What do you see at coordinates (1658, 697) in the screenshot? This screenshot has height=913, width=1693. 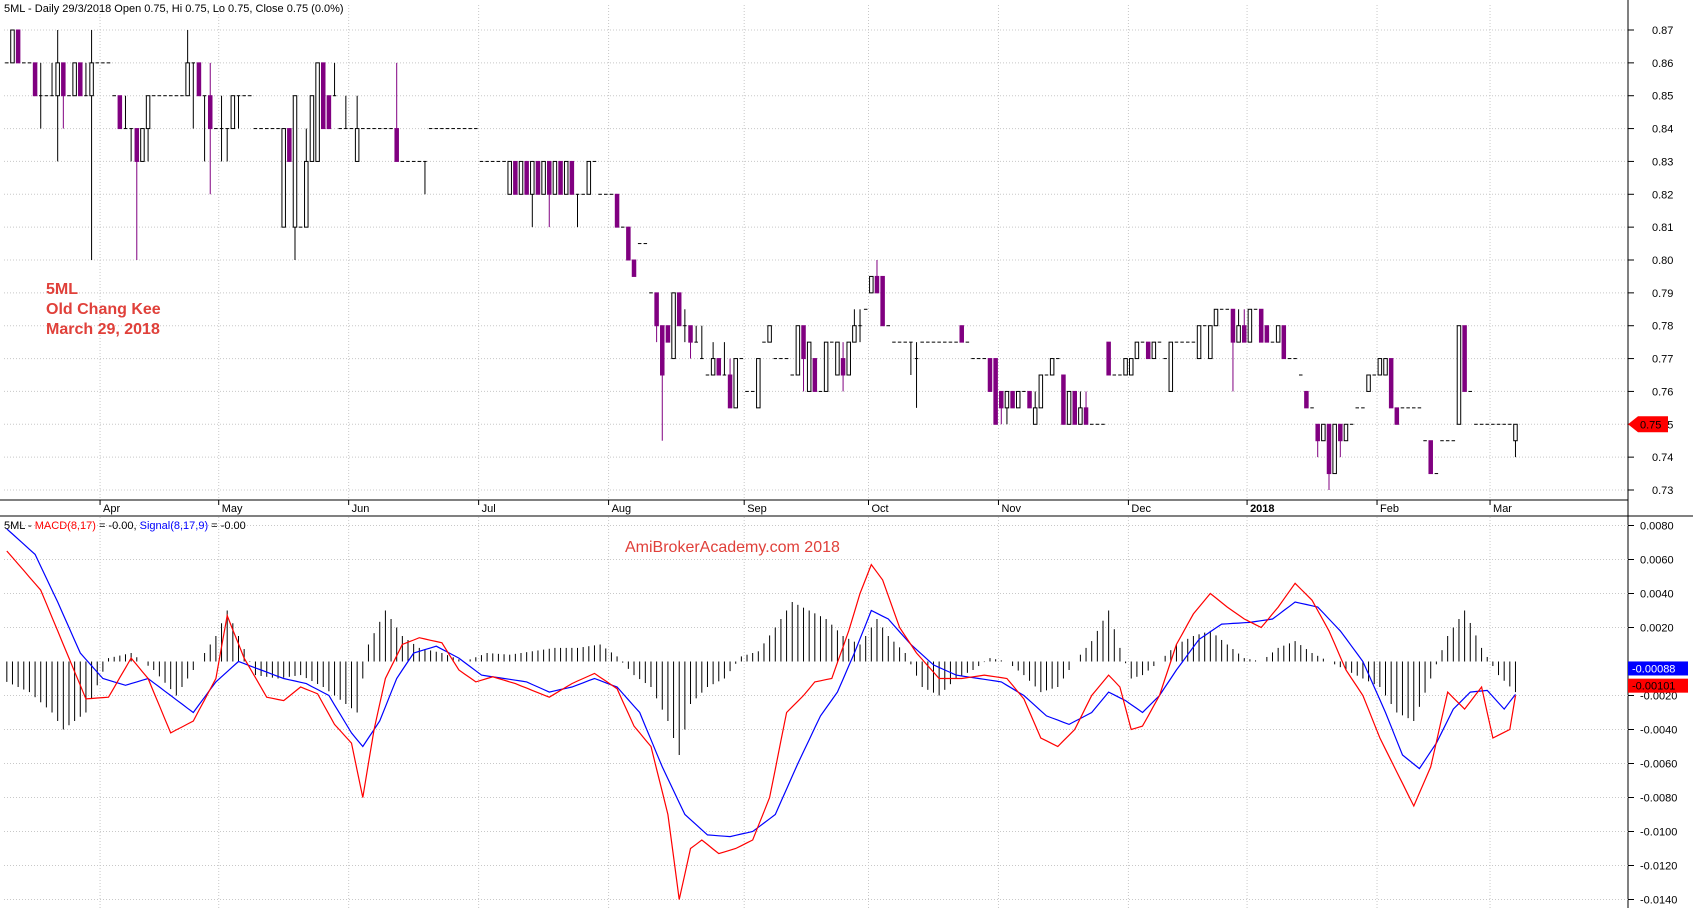 I see `macd-y-tick-label: -0.0020` at bounding box center [1658, 697].